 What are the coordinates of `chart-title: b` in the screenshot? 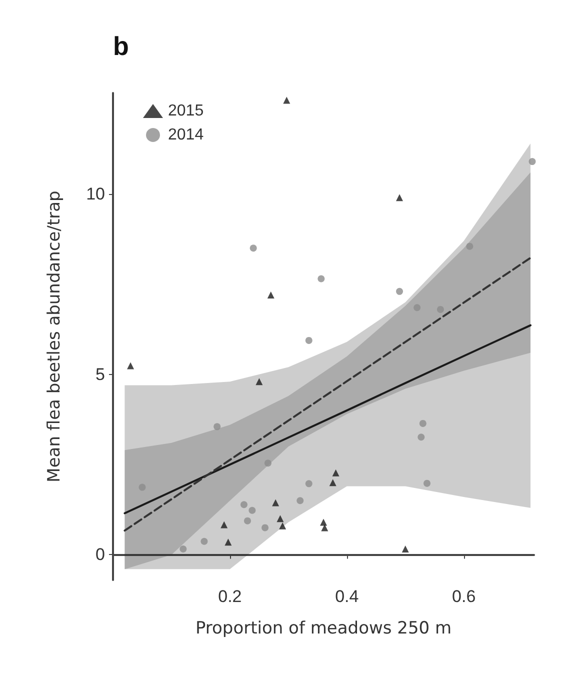 It's located at (121, 46).